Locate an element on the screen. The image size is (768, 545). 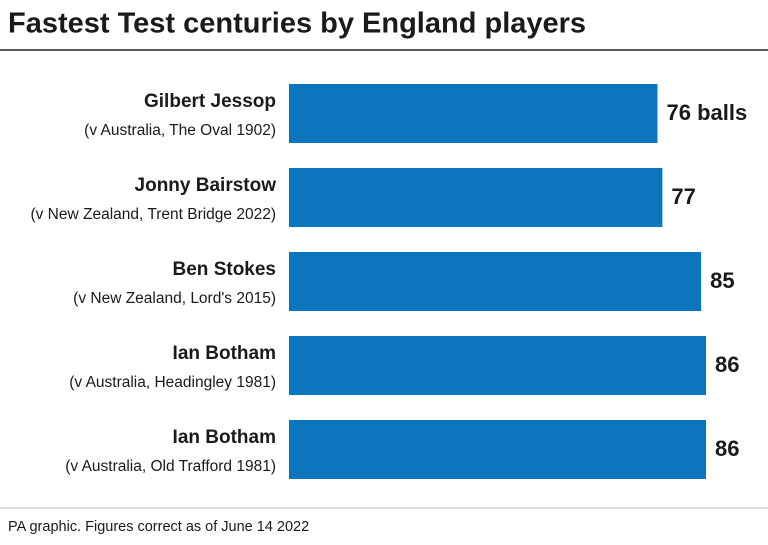
category-label: Gilbert Jessop is located at coordinates (210, 101).